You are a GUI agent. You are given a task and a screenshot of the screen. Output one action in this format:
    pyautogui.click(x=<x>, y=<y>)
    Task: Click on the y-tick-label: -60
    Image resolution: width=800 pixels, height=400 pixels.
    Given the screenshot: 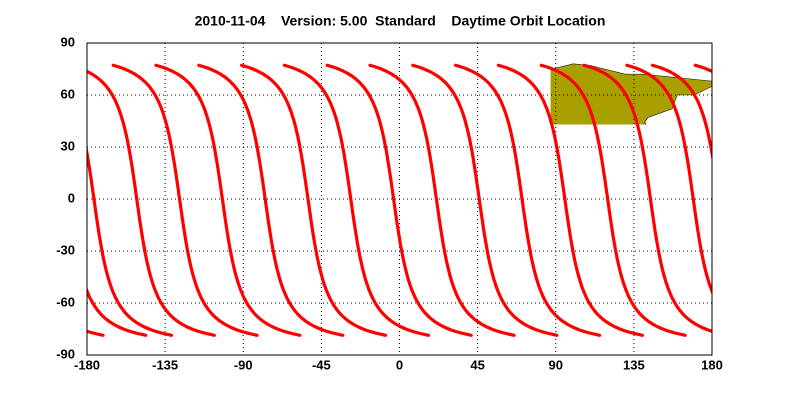 What is the action you would take?
    pyautogui.click(x=65, y=301)
    